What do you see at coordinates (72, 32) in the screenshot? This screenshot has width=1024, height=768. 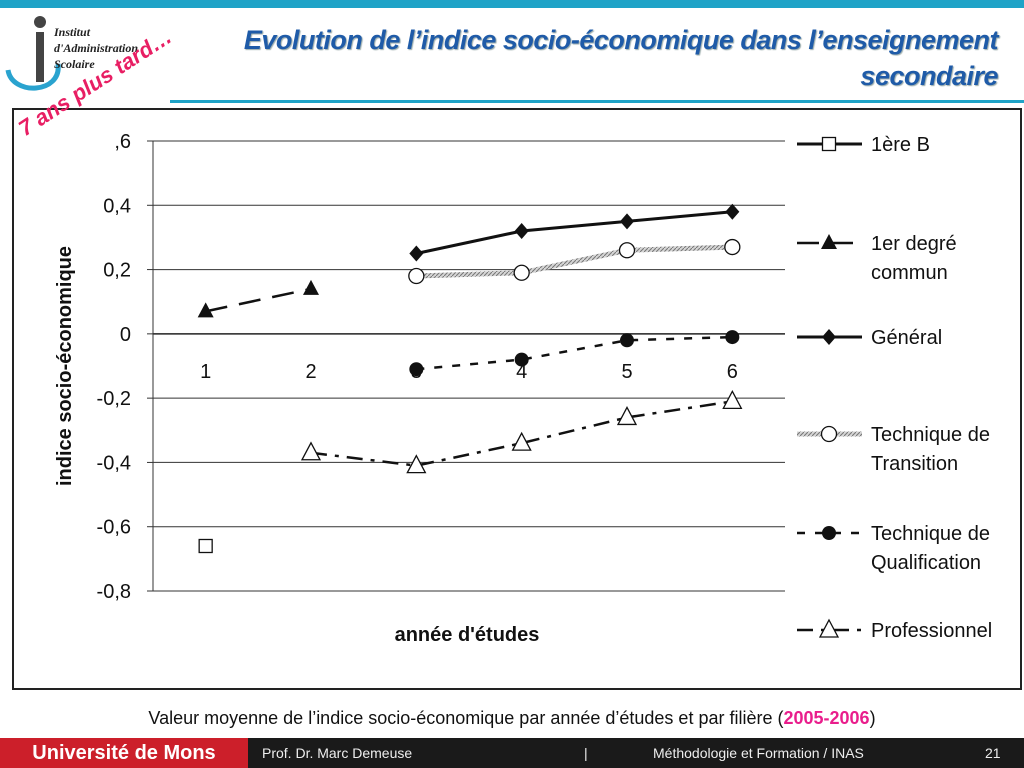 I see `logo-line-1: Institut` at bounding box center [72, 32].